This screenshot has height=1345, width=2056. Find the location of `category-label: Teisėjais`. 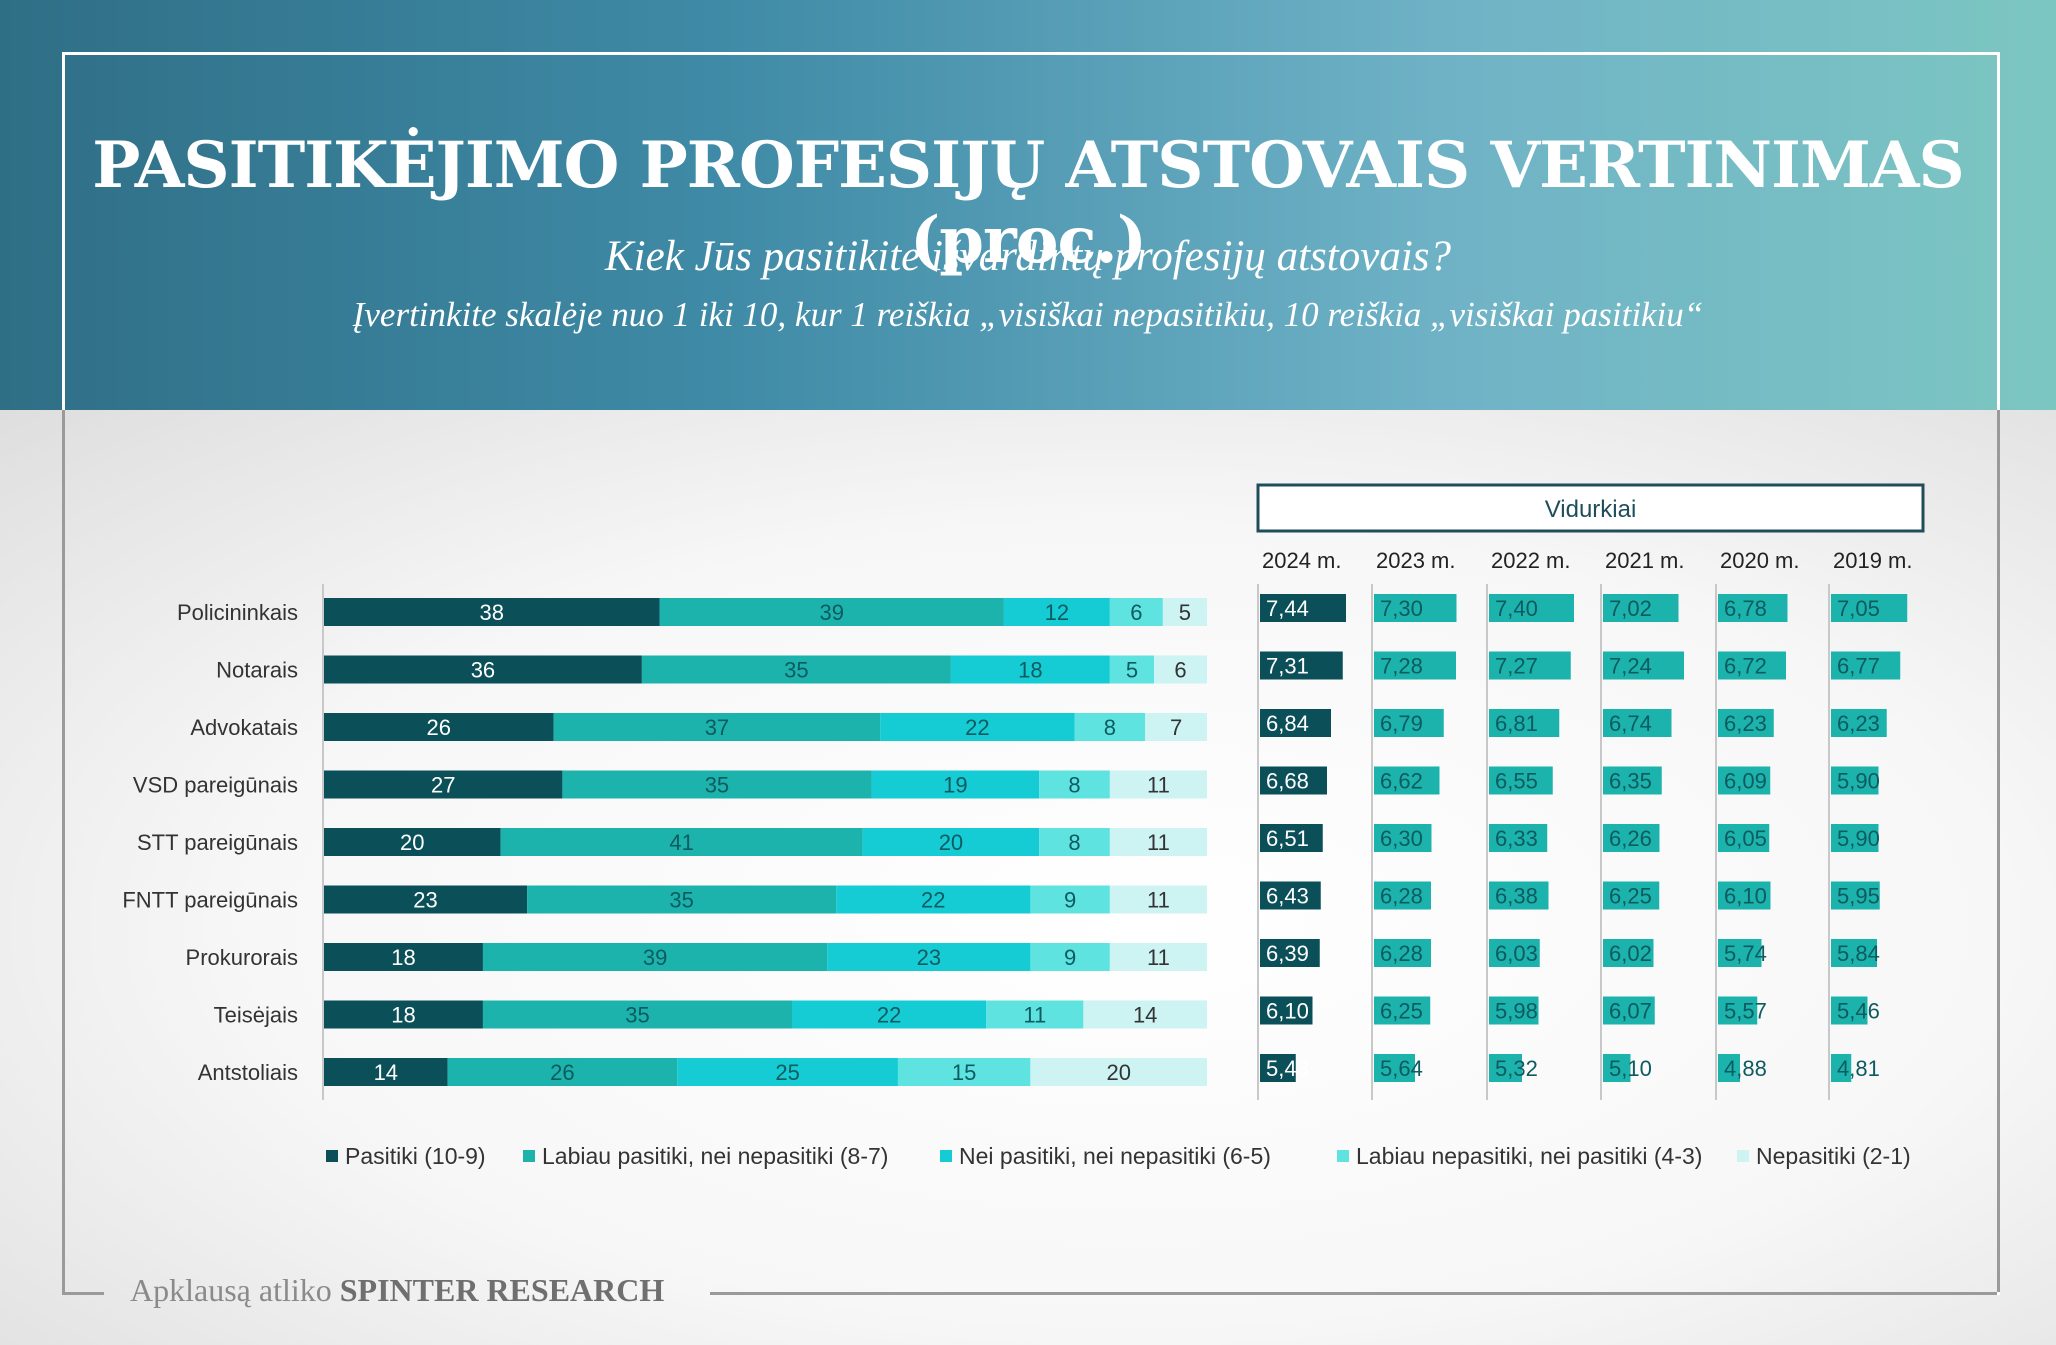

category-label: Teisėjais is located at coordinates (256, 1015).